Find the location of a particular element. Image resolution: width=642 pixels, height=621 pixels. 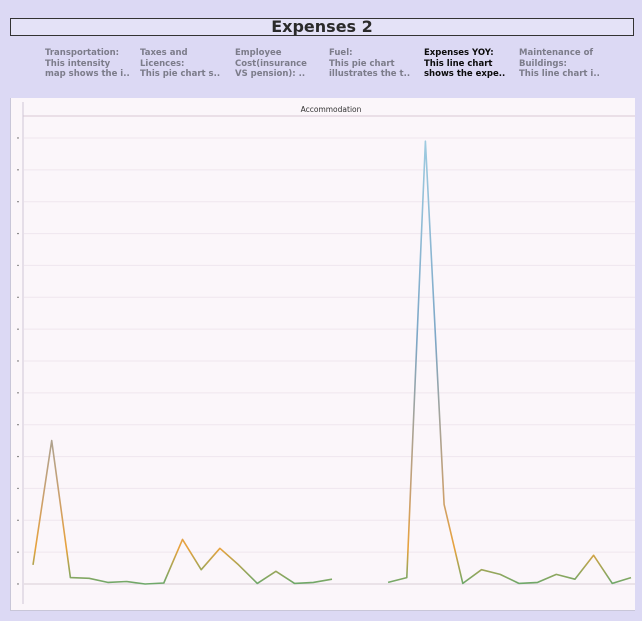

chart-title: Accommodation is located at coordinates (331, 109).